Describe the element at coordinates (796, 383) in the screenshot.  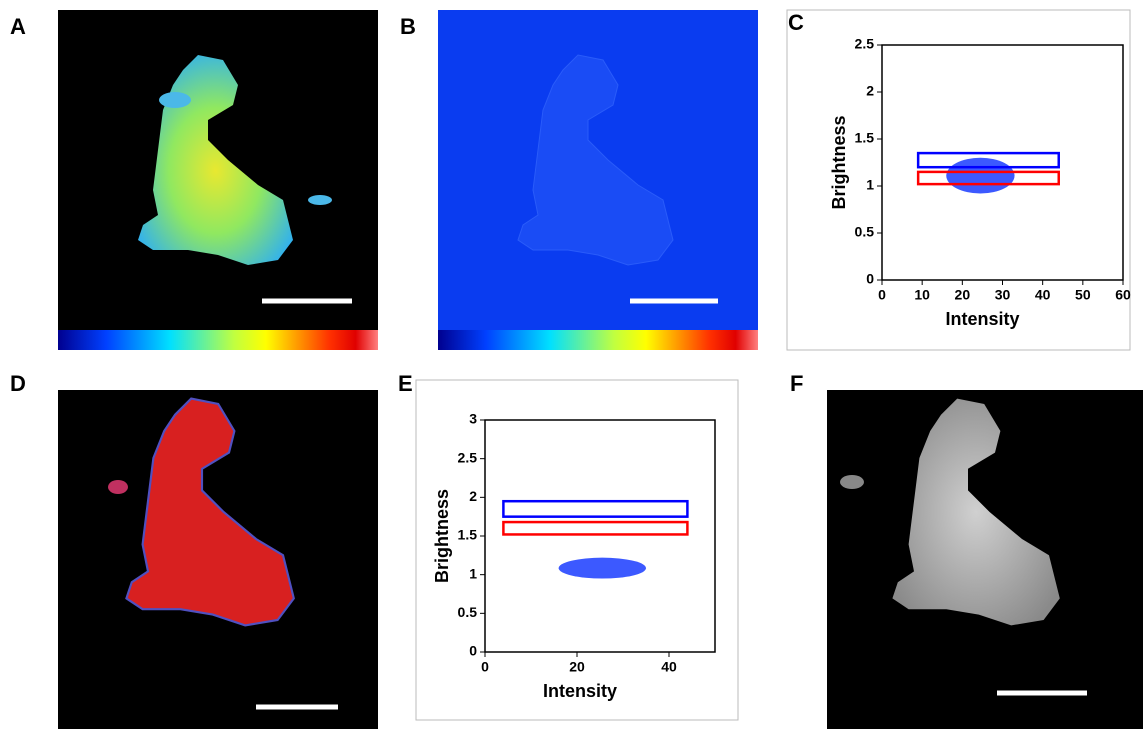
I see `panel-label: F` at that location.